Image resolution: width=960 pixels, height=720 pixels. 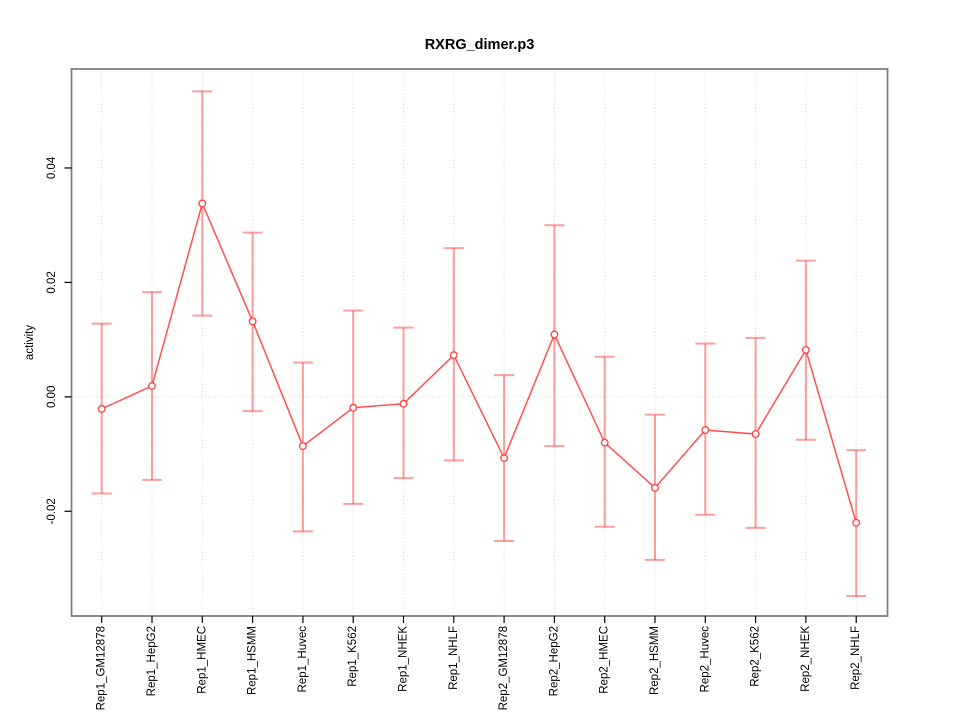 What do you see at coordinates (353, 656) in the screenshot?
I see `x-tick-label: Rep1_K562` at bounding box center [353, 656].